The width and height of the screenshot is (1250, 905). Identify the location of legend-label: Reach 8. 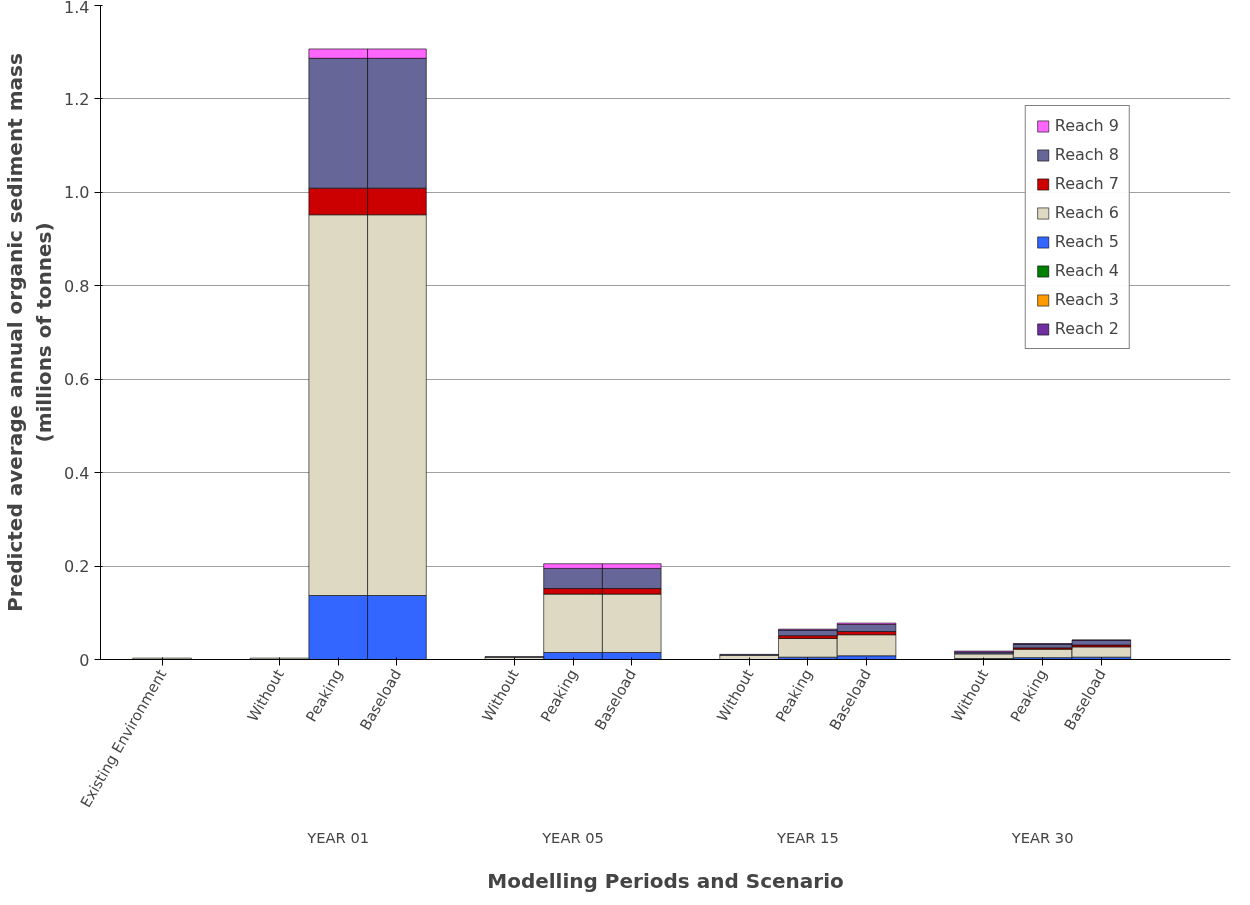
(1086, 154).